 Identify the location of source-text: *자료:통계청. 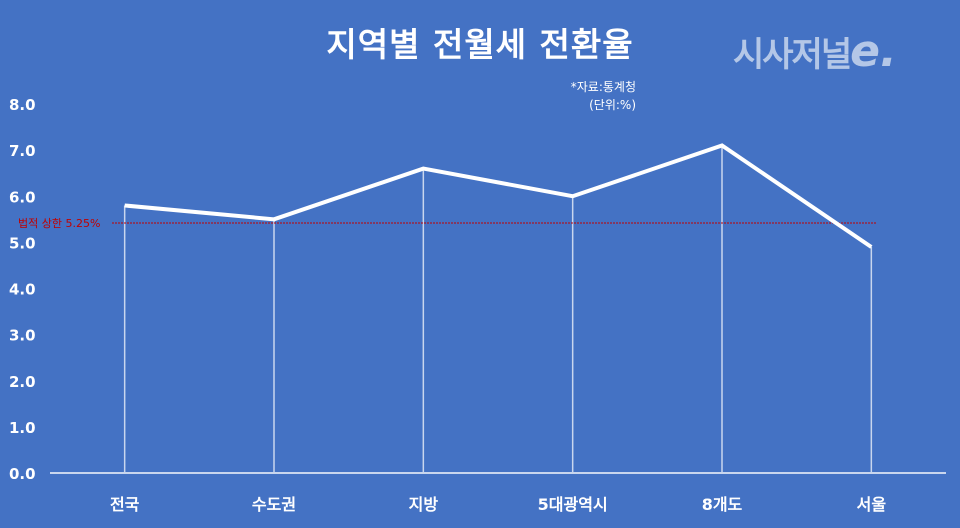
(603, 87).